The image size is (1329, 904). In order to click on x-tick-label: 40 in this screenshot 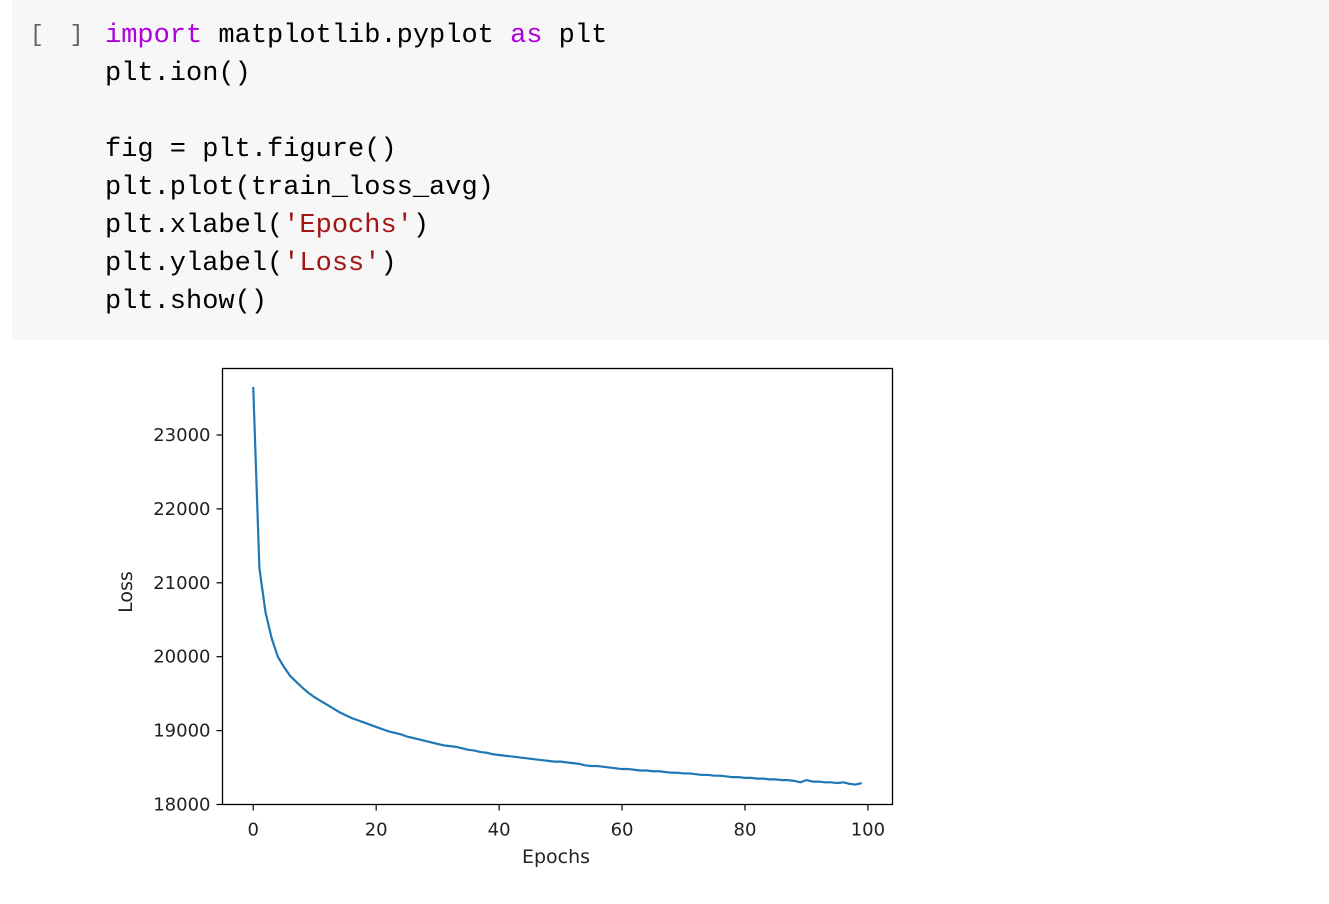, I will do `click(499, 830)`.